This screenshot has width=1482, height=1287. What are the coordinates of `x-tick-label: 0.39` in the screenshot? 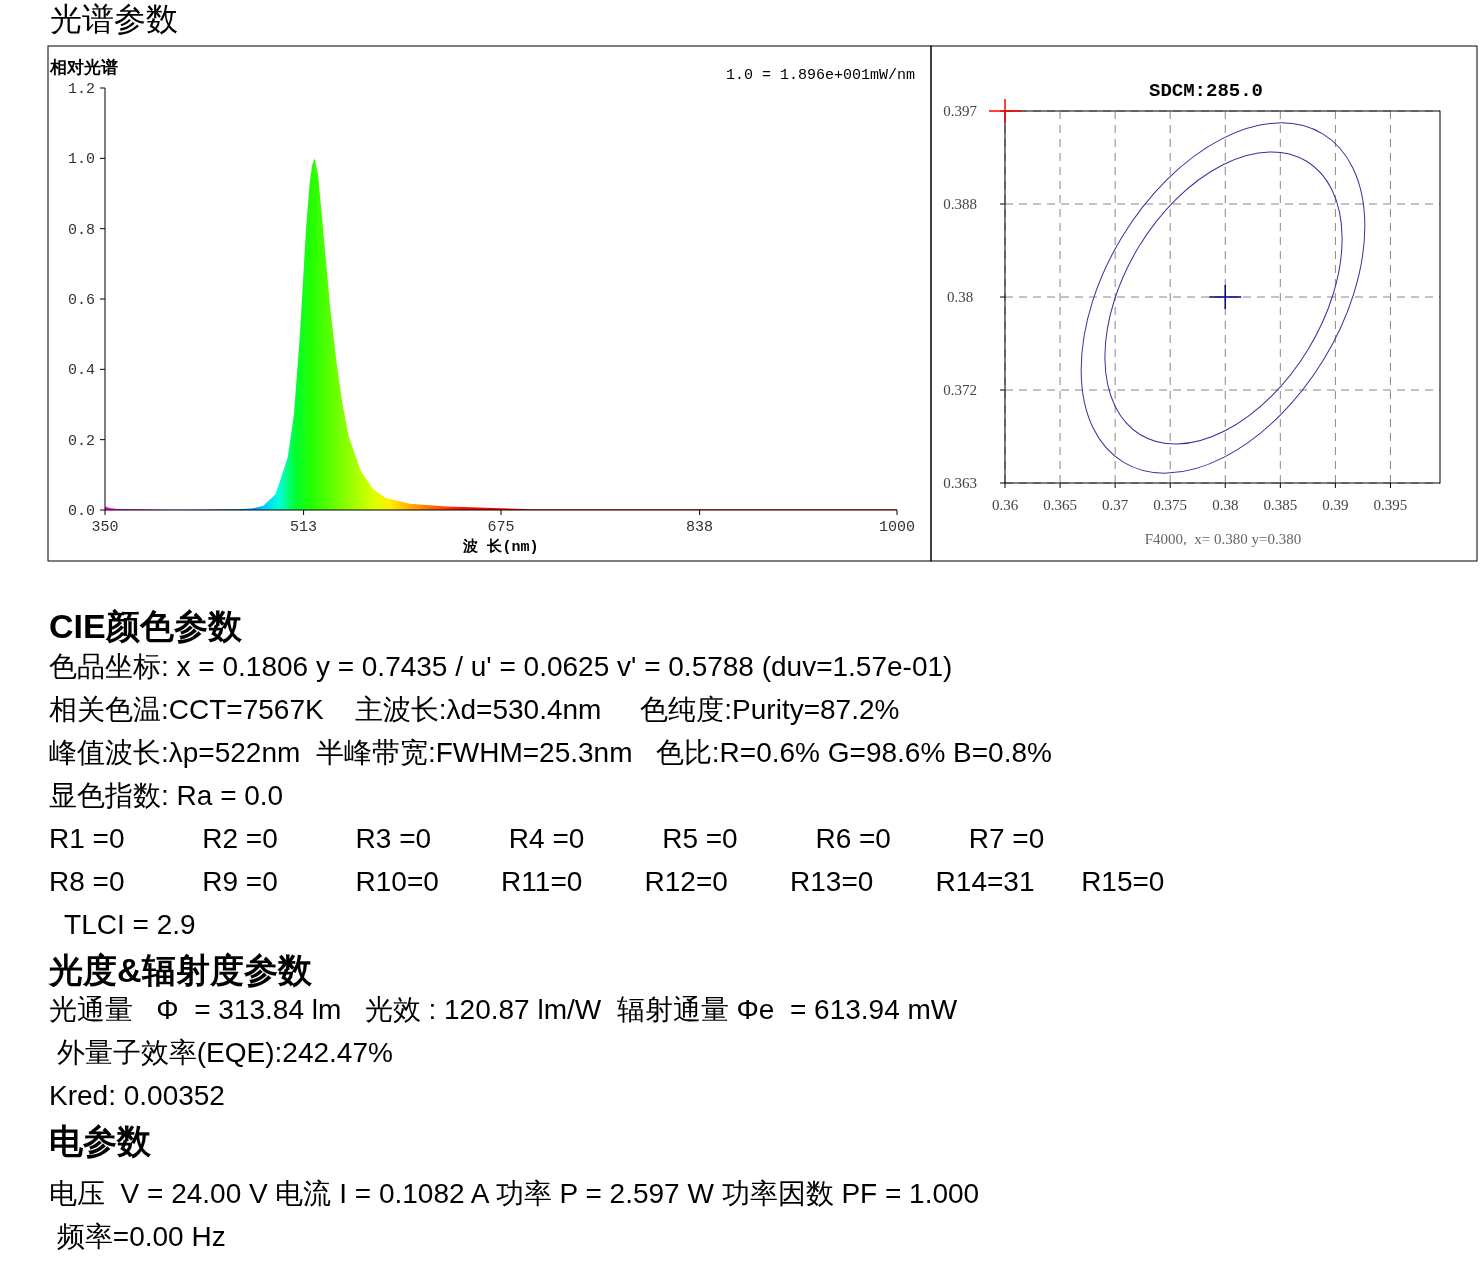 It's located at (1335, 505).